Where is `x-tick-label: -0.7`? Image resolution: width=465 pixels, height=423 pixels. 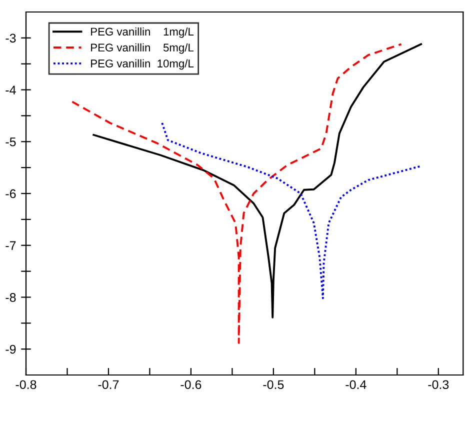
x-tick-label: -0.7 is located at coordinates (108, 385).